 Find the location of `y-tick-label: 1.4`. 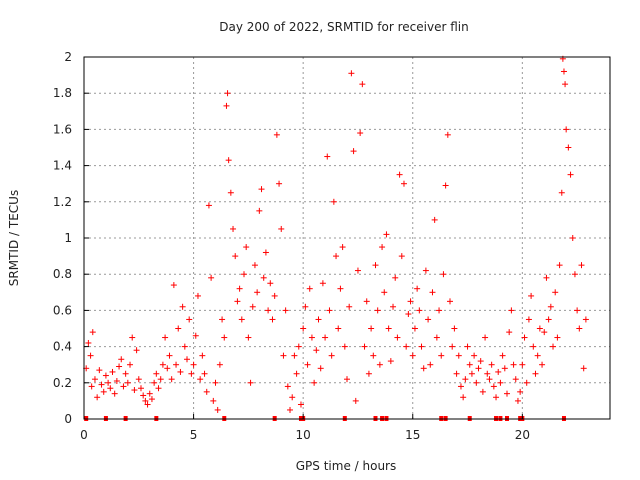

y-tick-label: 1.4 is located at coordinates (62, 166).